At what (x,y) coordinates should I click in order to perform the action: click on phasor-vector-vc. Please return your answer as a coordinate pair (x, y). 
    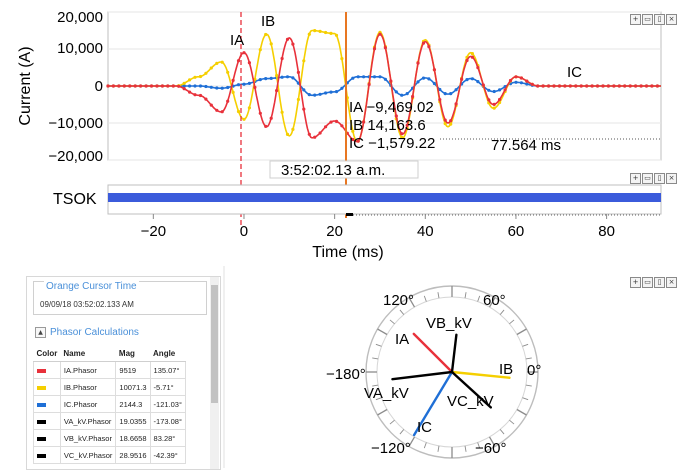
    Looking at the image, I should click on (471, 389).